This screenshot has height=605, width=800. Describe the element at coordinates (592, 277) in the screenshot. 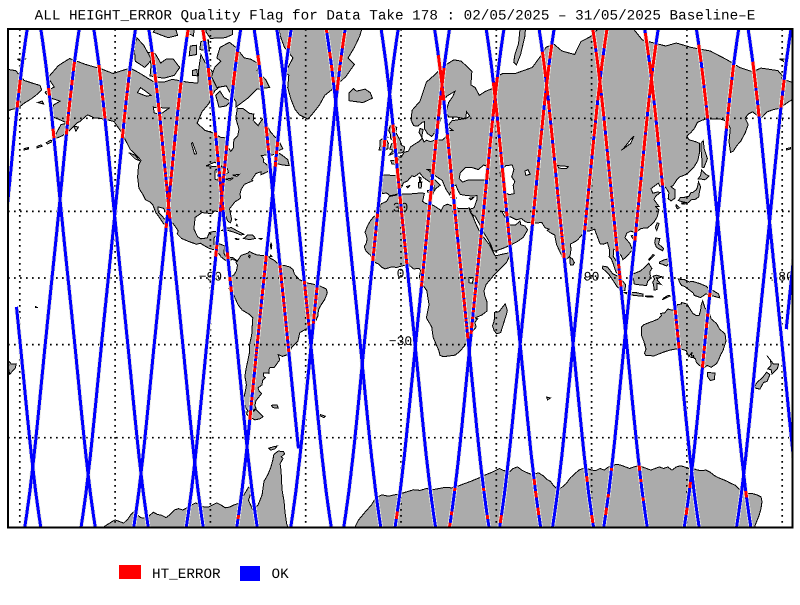

I see `svg-text: 90` at that location.